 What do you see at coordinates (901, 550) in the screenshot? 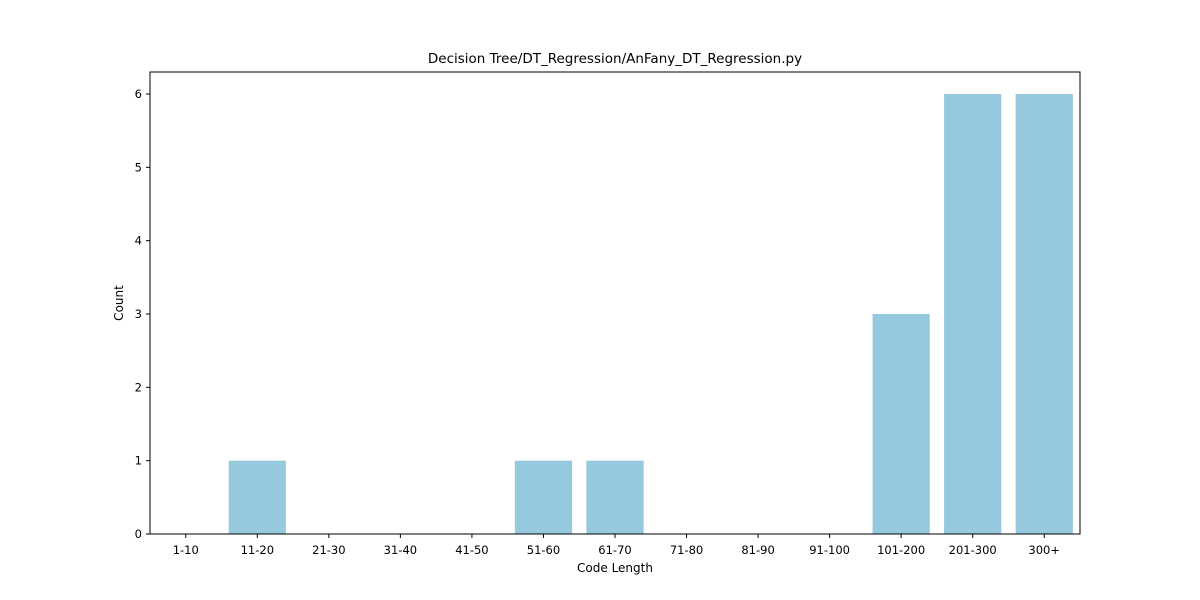
I see `x-tick-label: 101-200` at bounding box center [901, 550].